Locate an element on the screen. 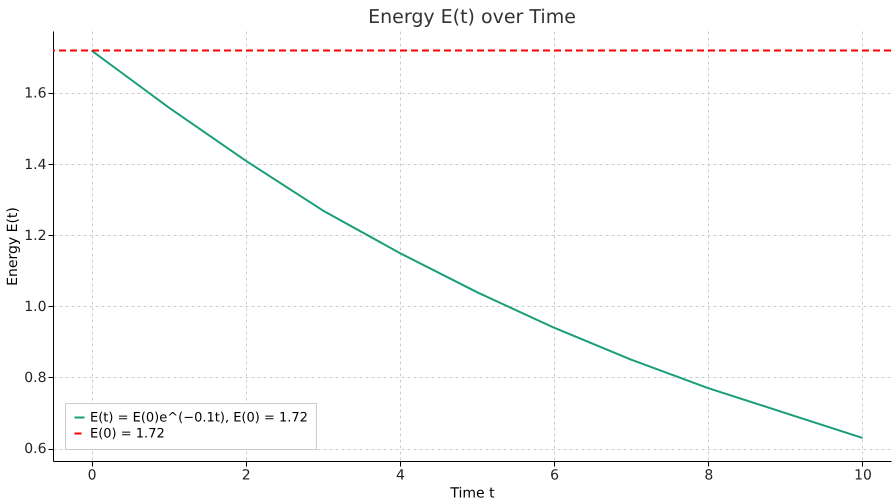 The image size is (894, 502). x-axis-title: Time t is located at coordinates (472, 494).